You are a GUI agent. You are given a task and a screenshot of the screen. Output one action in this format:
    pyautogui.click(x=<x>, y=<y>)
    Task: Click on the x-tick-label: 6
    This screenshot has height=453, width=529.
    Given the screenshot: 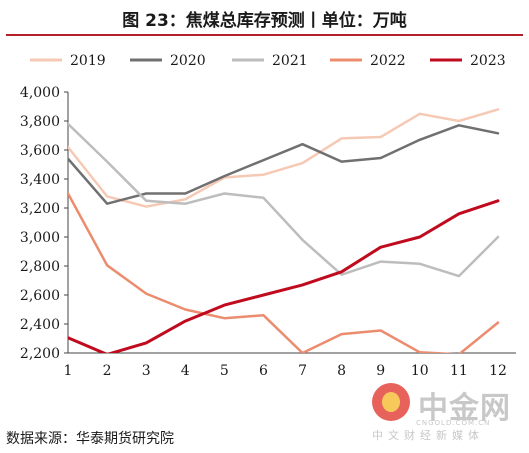 What is the action you would take?
    pyautogui.click(x=263, y=371)
    